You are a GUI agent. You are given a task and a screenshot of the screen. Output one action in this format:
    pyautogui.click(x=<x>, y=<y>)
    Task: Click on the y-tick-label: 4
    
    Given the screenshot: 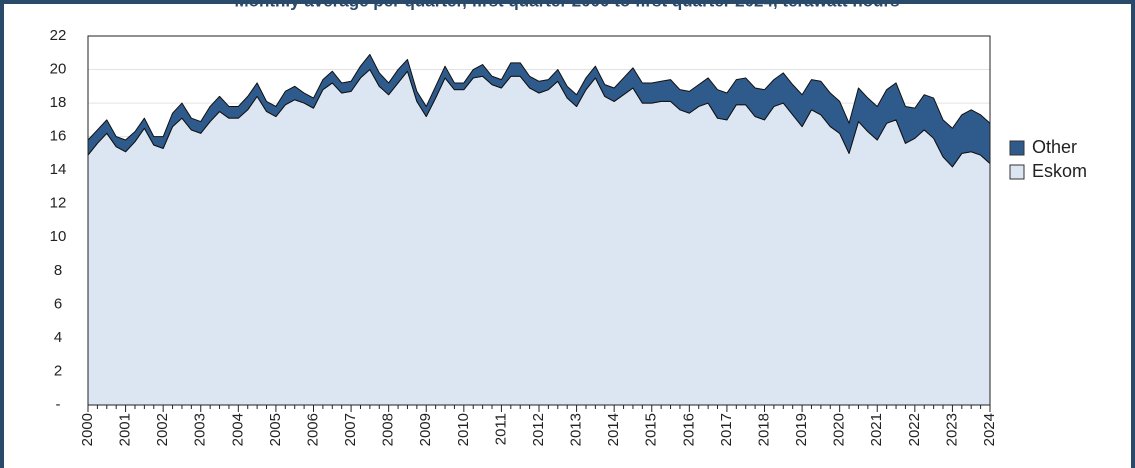 What is the action you would take?
    pyautogui.click(x=58, y=337)
    